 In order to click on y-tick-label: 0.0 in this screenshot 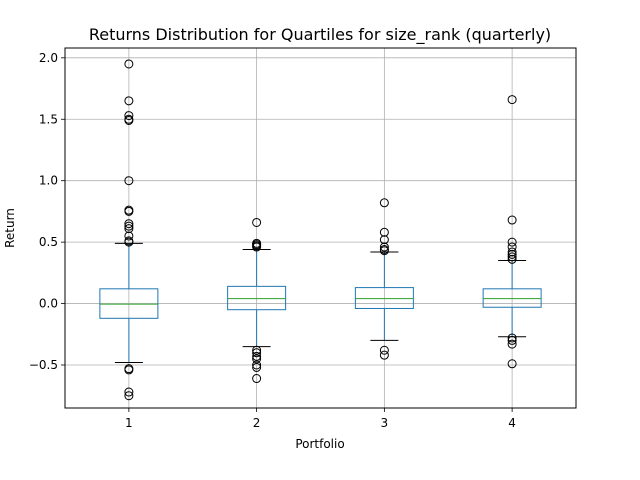, I will do `click(48, 304)`.